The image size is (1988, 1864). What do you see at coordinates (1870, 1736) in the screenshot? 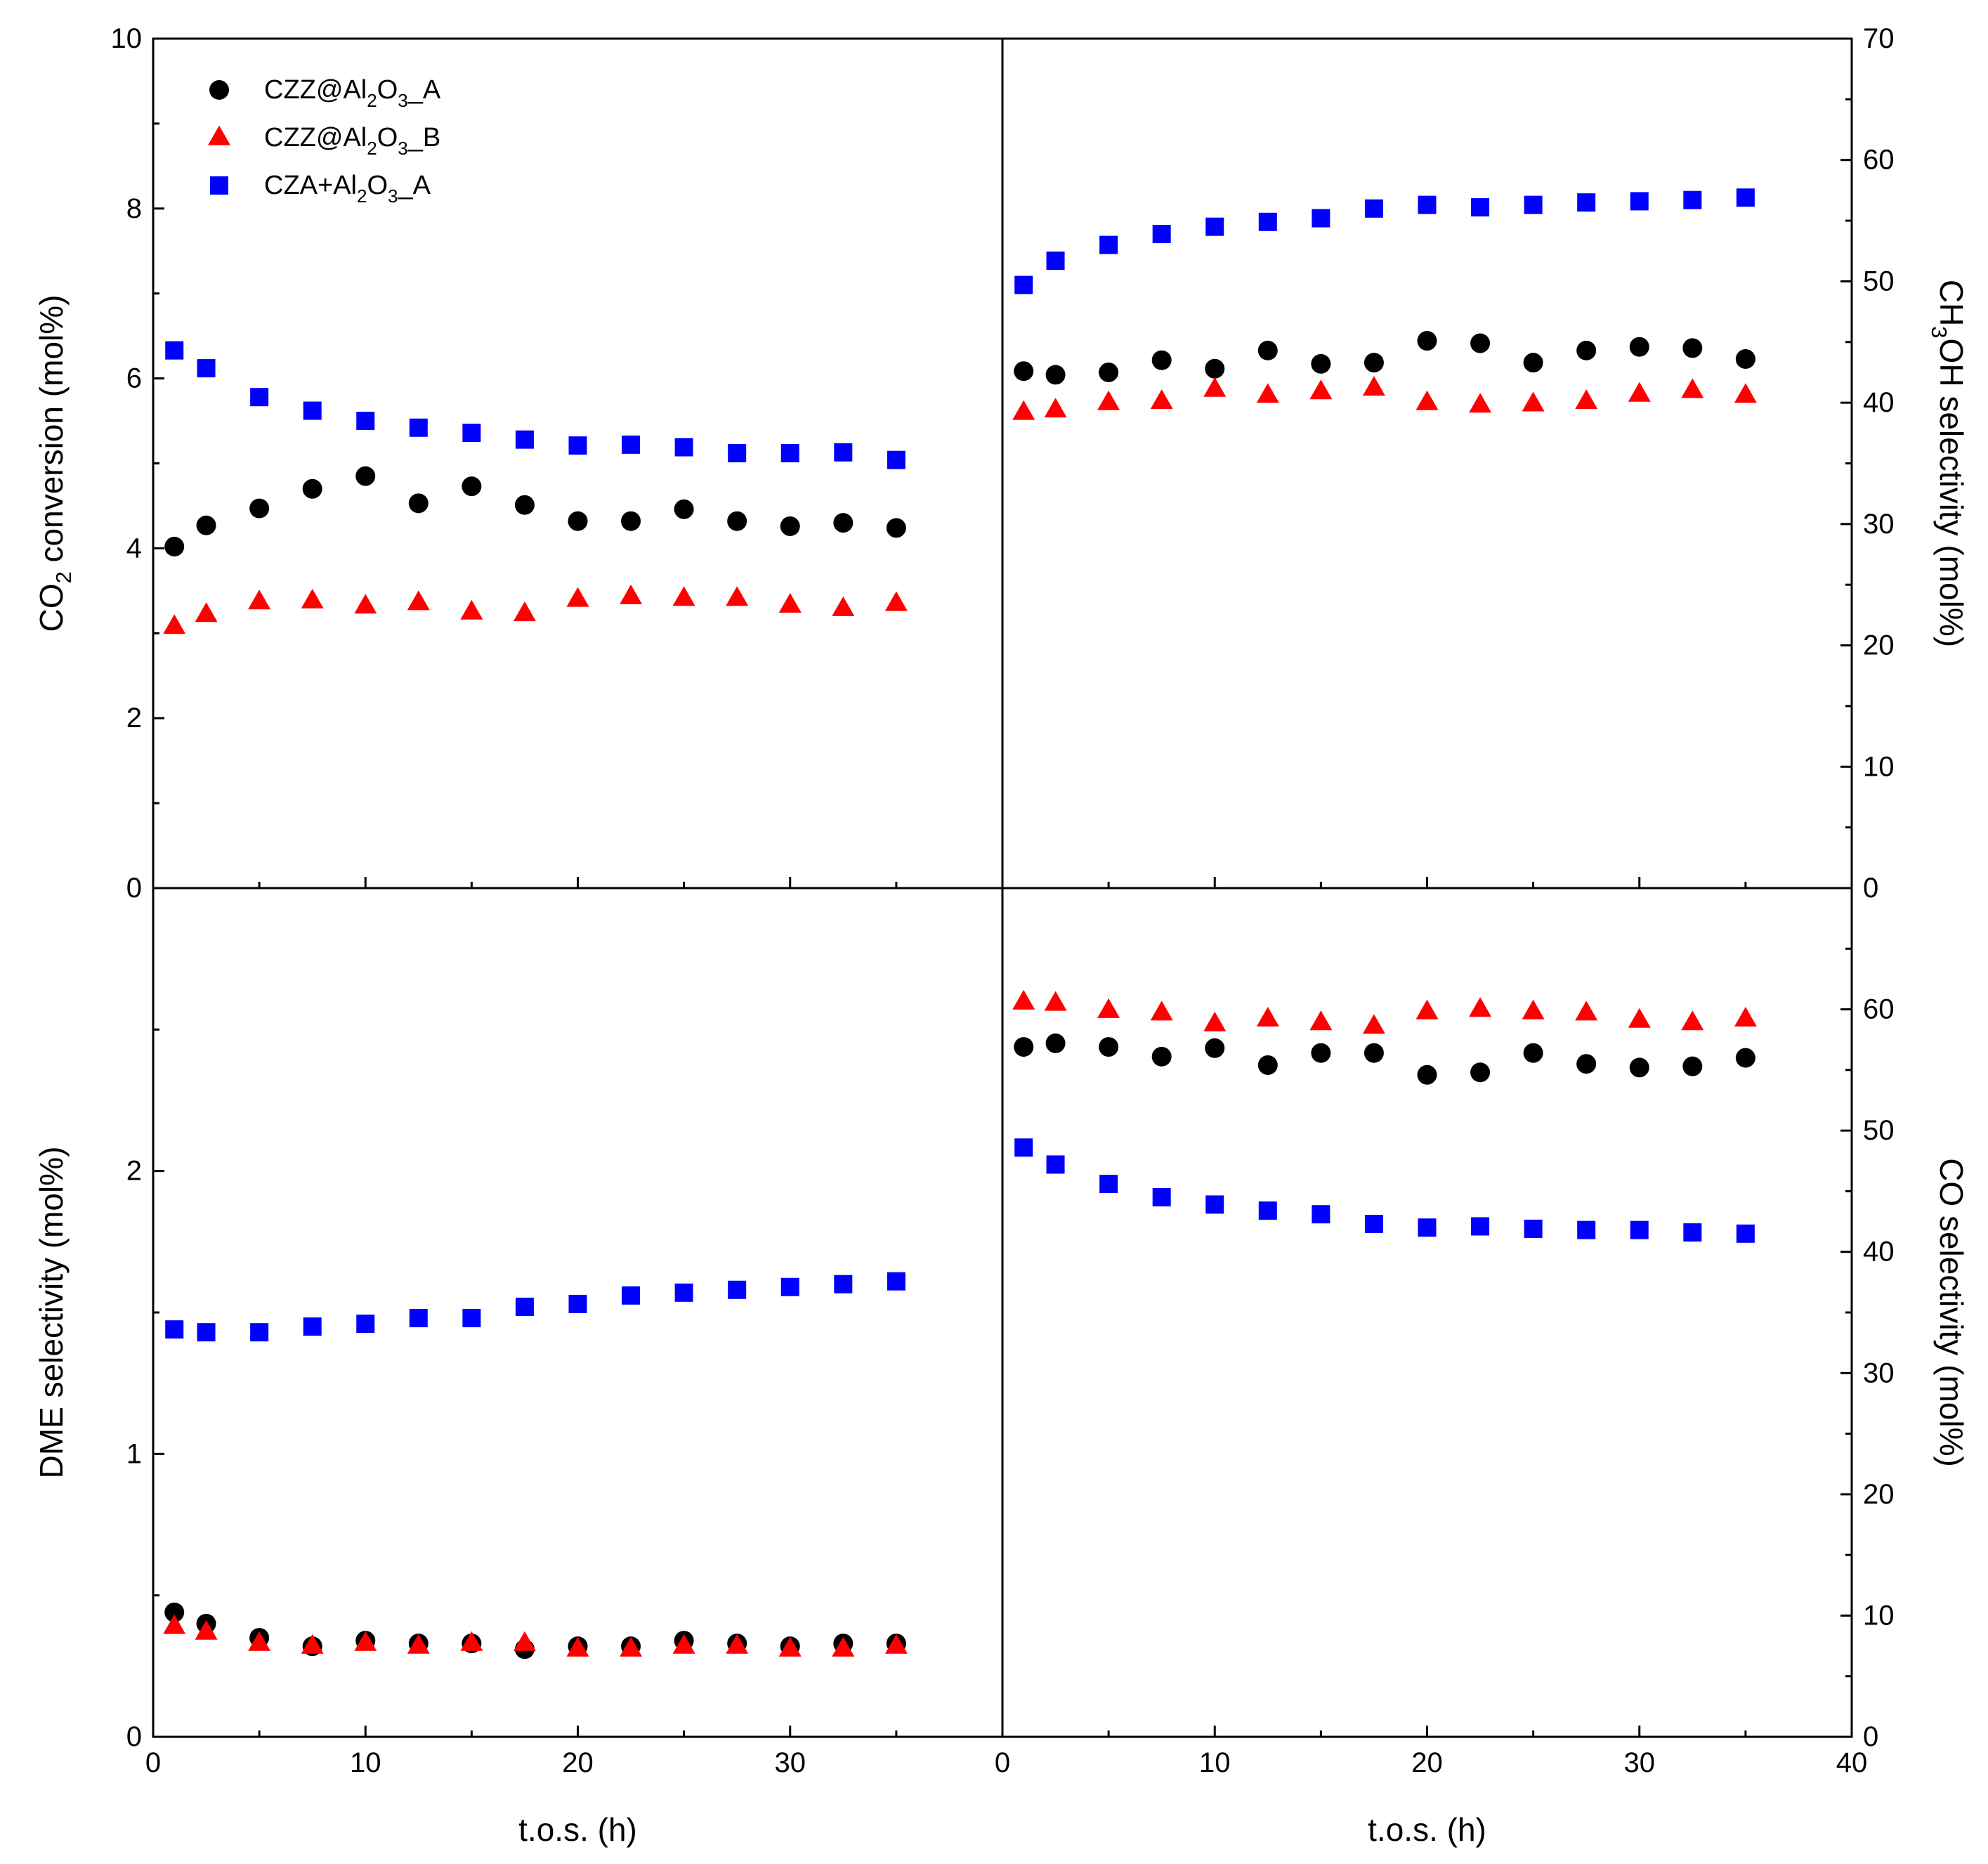
I see `bottom-right-panel-ytick-label: 0` at bounding box center [1870, 1736].